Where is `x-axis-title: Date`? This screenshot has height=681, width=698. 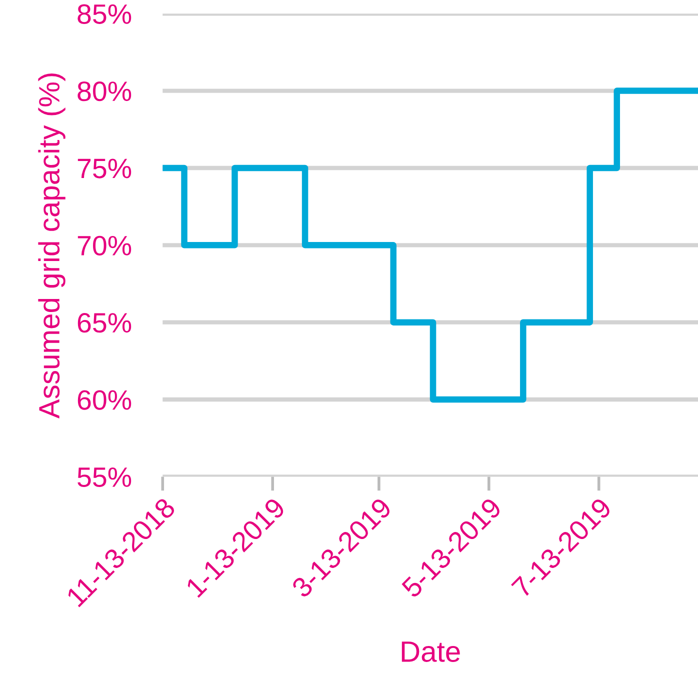
x-axis-title: Date is located at coordinates (431, 652).